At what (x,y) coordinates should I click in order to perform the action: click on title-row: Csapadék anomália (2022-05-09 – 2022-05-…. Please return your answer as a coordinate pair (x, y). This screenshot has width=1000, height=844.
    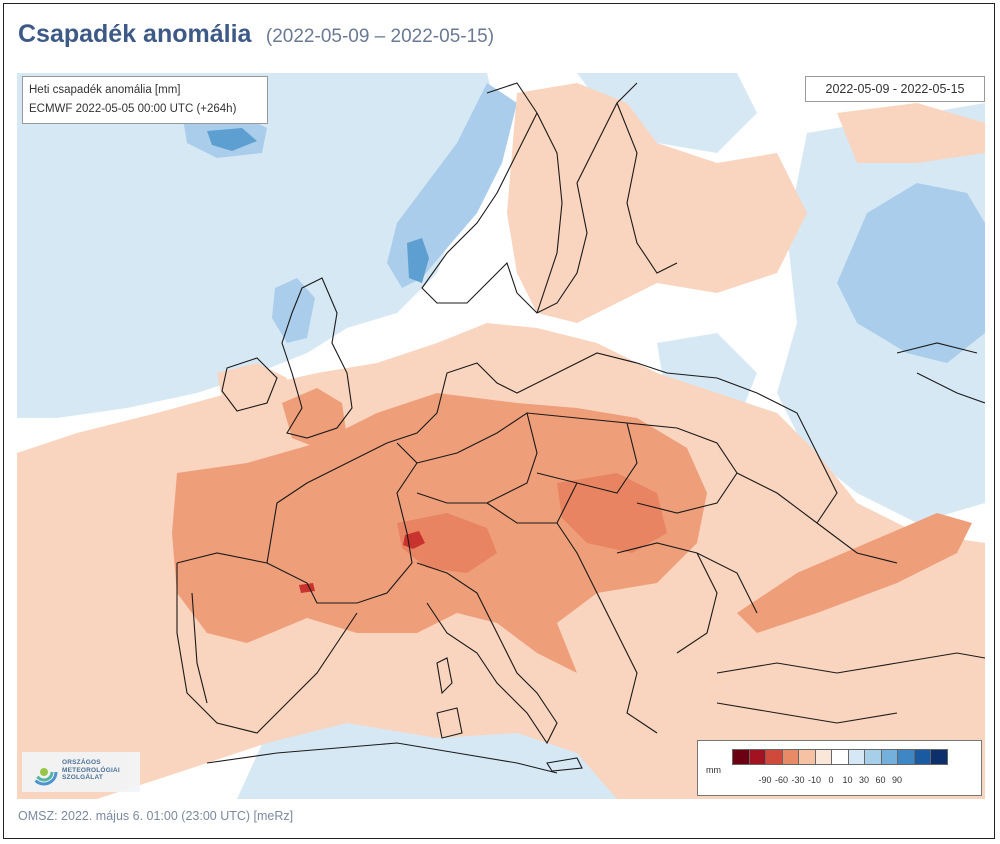
    Looking at the image, I should click on (256, 34).